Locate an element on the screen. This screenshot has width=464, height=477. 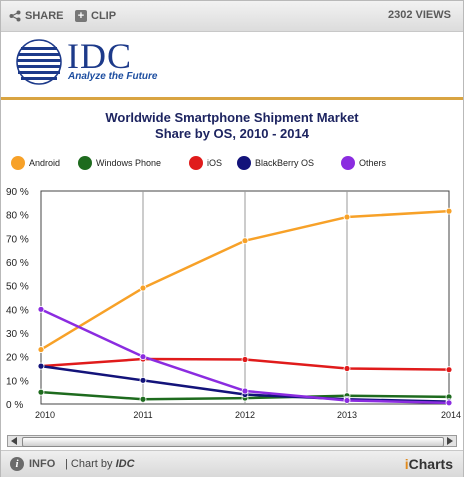
x-tick-label: 2013 is located at coordinates (347, 415).